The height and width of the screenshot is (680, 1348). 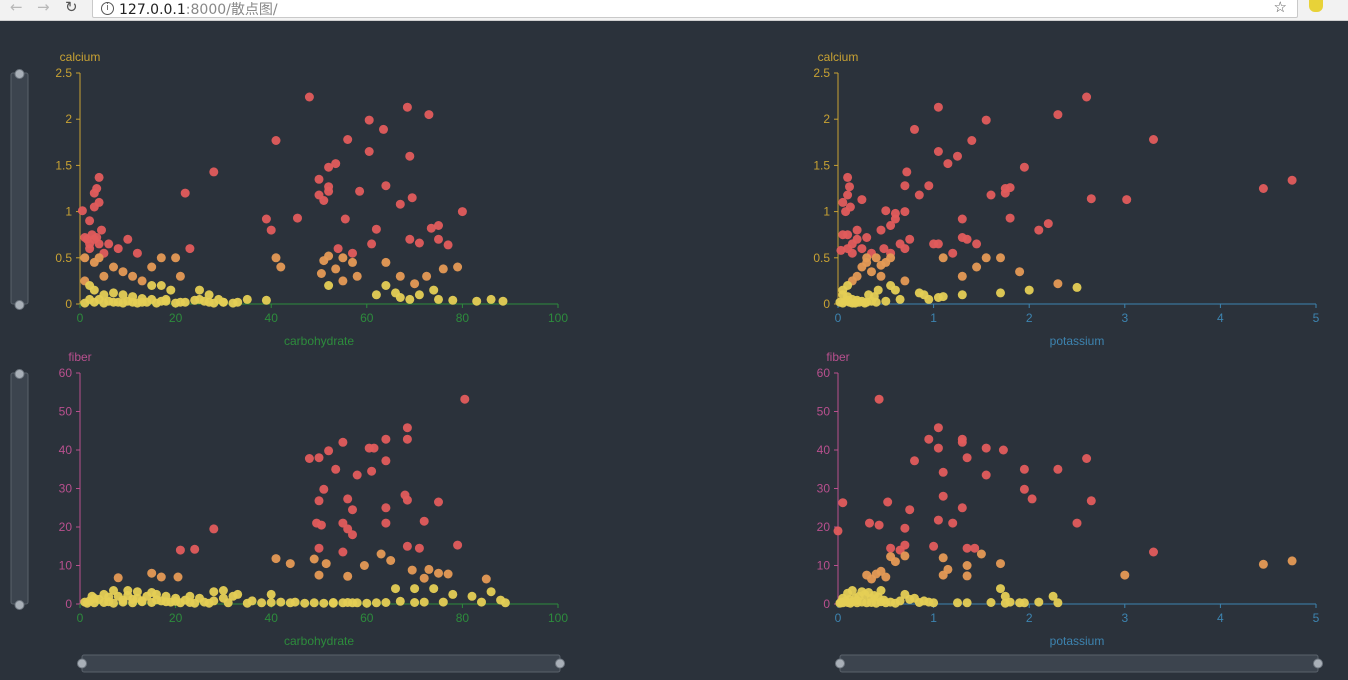 I want to click on forward-icon: →, so click(x=43, y=8).